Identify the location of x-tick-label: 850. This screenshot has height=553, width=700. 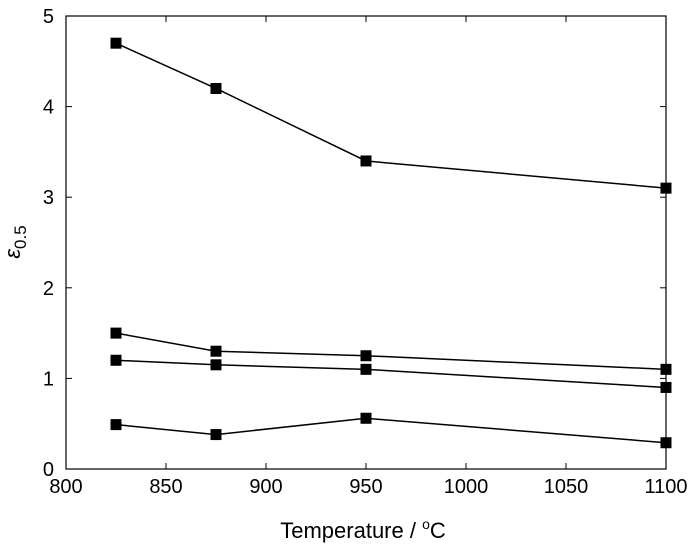
(165, 487).